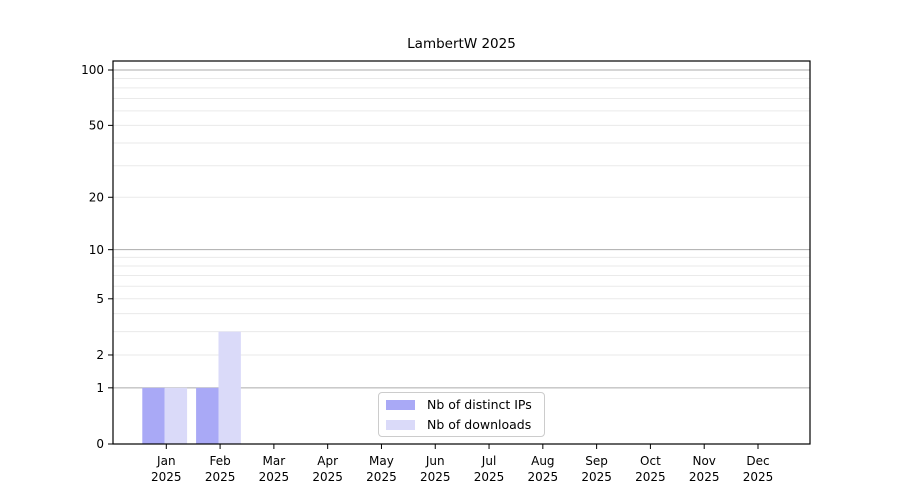 The image size is (900, 500). Describe the element at coordinates (219, 461) in the screenshot. I see `x-tick-label-month: Feb` at that location.